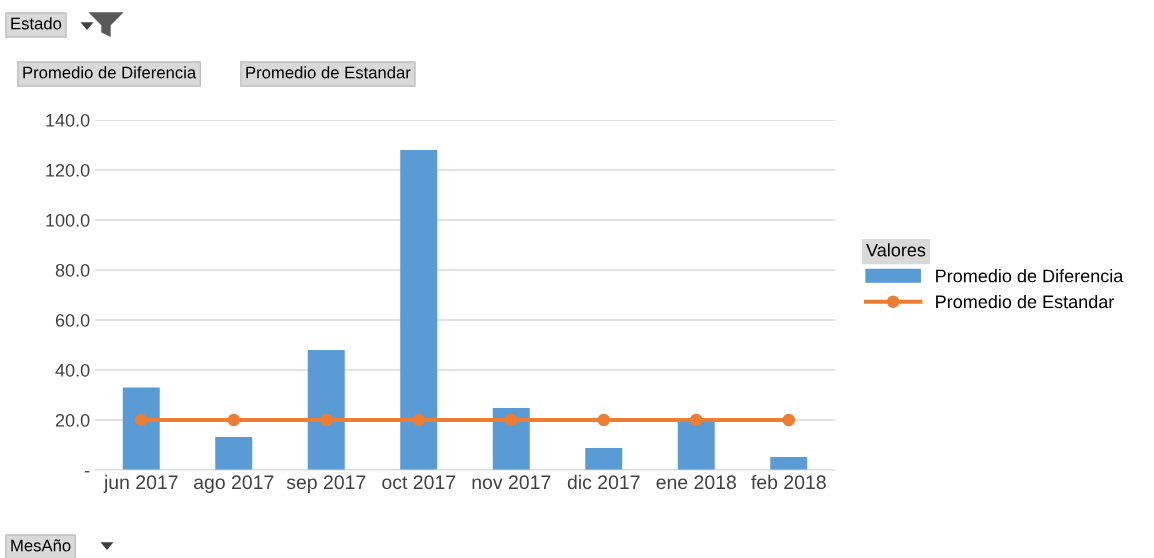 The width and height of the screenshot is (1154, 558). I want to click on y-tick-label: 20.0, so click(72, 420).